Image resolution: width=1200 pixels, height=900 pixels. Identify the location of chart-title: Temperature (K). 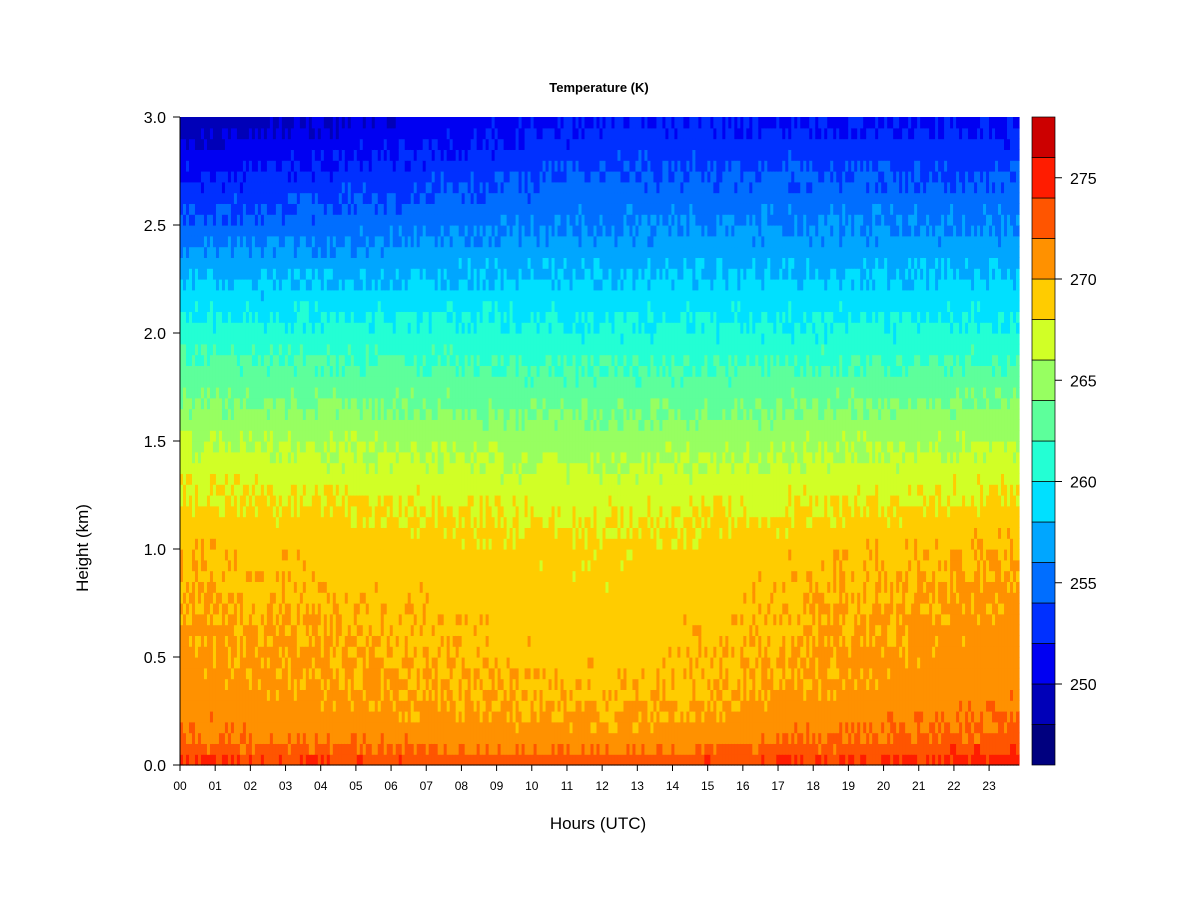
(598, 87).